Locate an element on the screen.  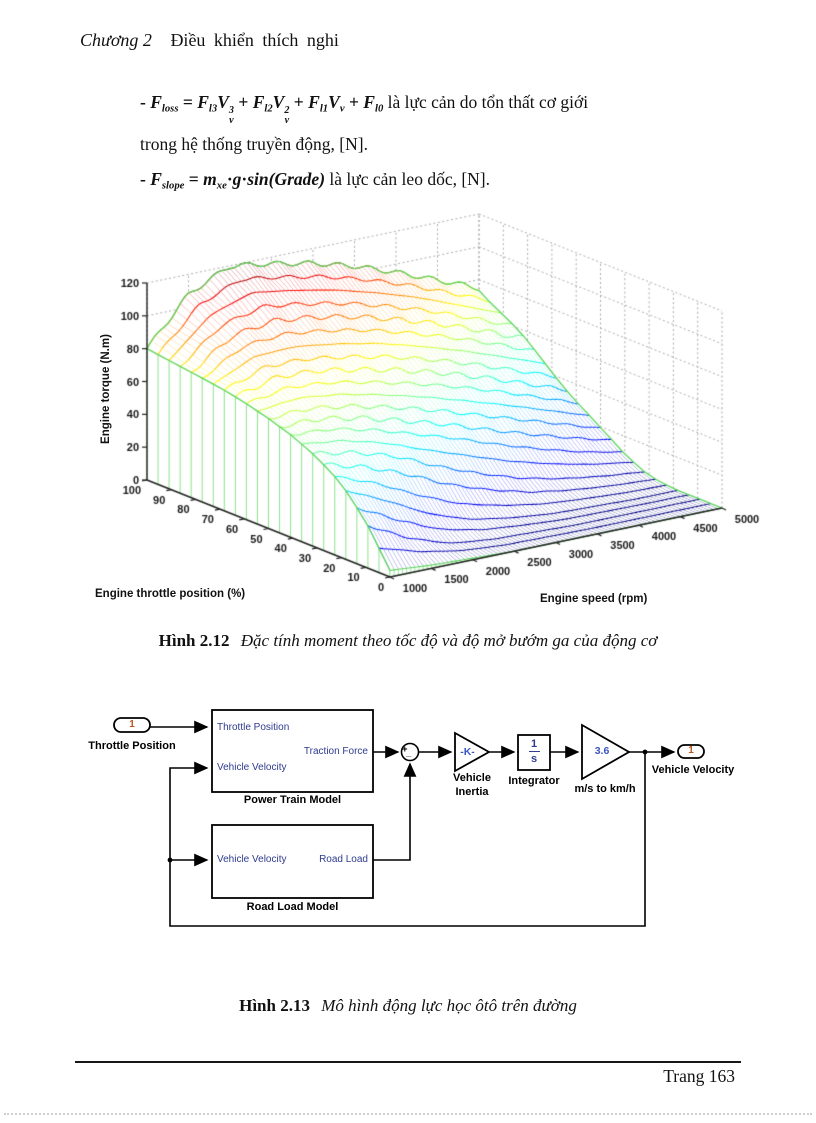
ms-to-kmh-label: m/s to km/h is located at coordinates (605, 789).